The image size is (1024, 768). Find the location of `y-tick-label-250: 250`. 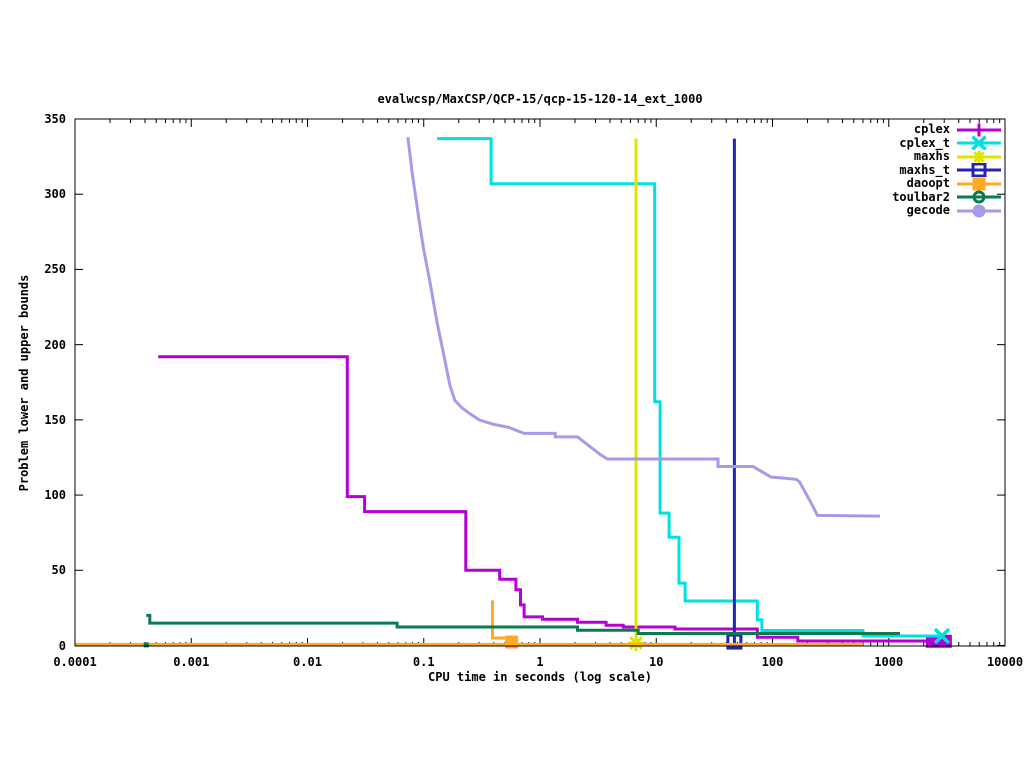

y-tick-label-250: 250 is located at coordinates (55, 269).